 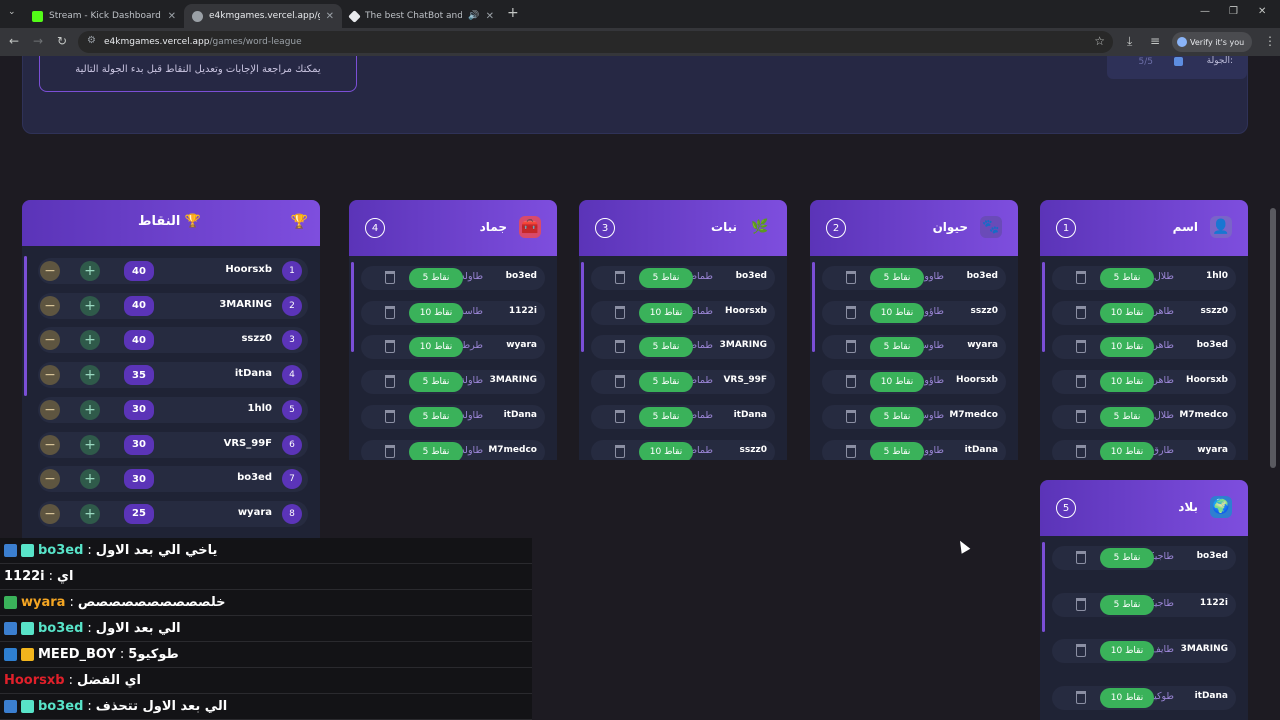 I want to click on tab-word-league: e4kmgames.vercel.app/games/ ✕, so click(x=263, y=16).